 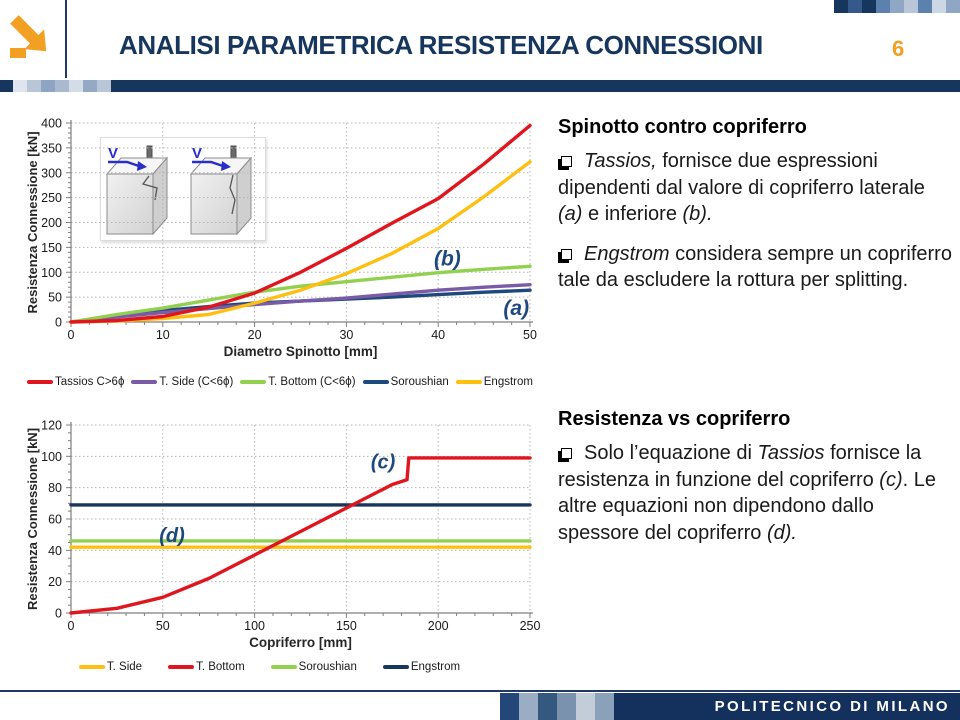 I want to click on annotation-(a): (a), so click(x=516, y=308).